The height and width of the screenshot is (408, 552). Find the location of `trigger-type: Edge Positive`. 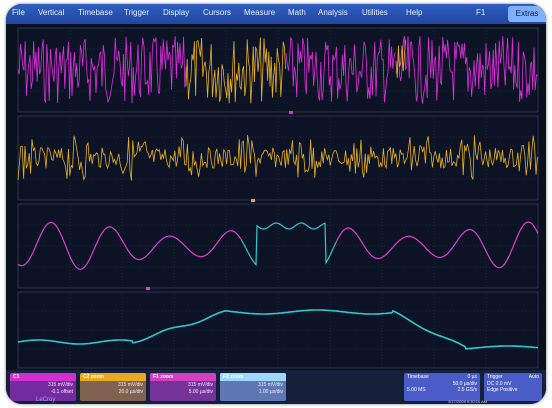

trigger-type: Edge Positive is located at coordinates (502, 390).